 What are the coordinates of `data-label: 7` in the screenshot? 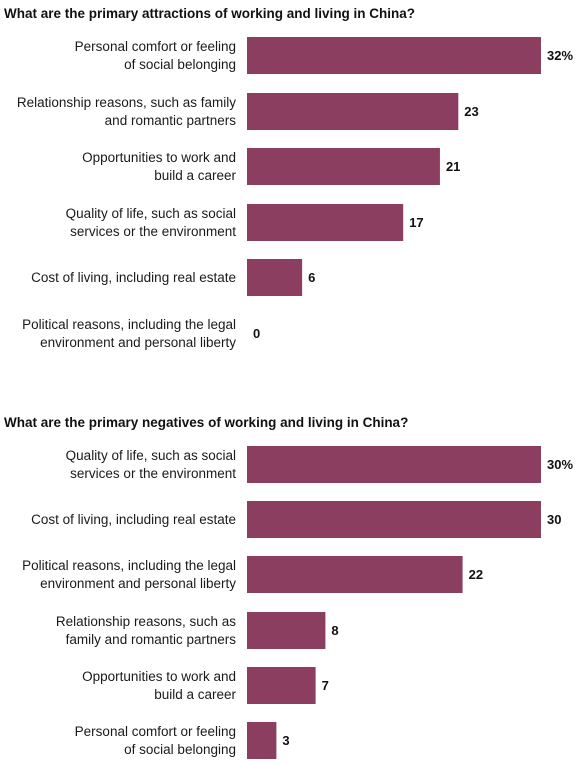 It's located at (325, 685).